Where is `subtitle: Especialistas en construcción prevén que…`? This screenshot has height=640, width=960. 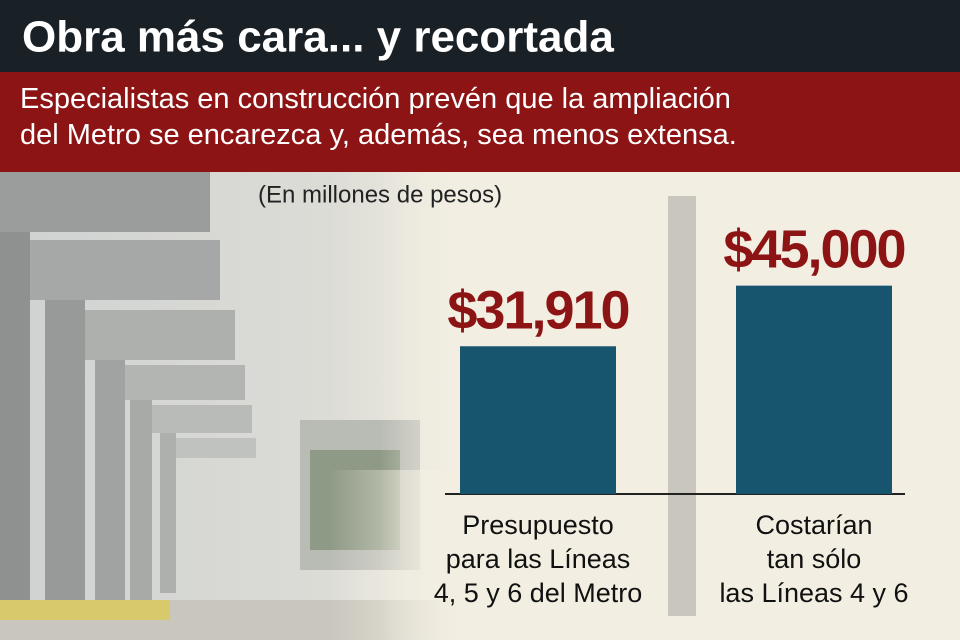
subtitle: Especialistas en construcción prevén que… is located at coordinates (378, 117).